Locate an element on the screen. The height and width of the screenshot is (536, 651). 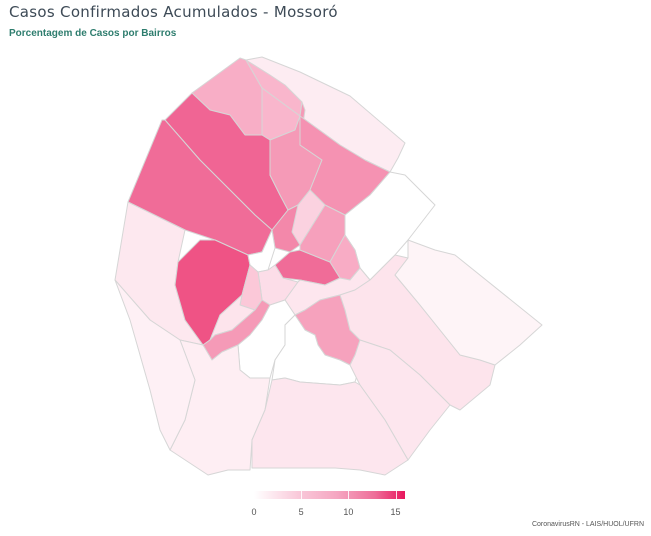
chart-subtitle: Porcentagem de Casos por Bairros is located at coordinates (93, 33).